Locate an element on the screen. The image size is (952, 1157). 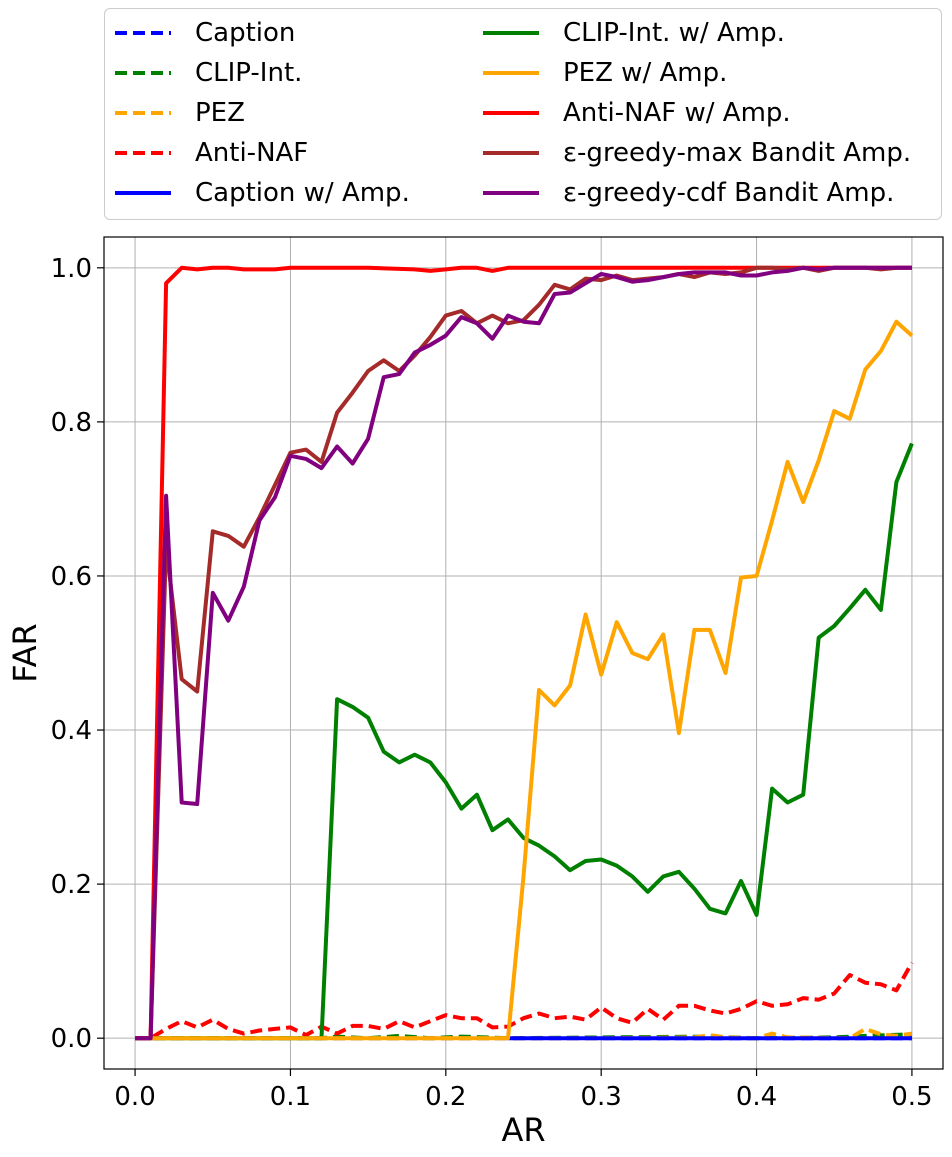
y-axis-label: FAR is located at coordinates (25, 653).